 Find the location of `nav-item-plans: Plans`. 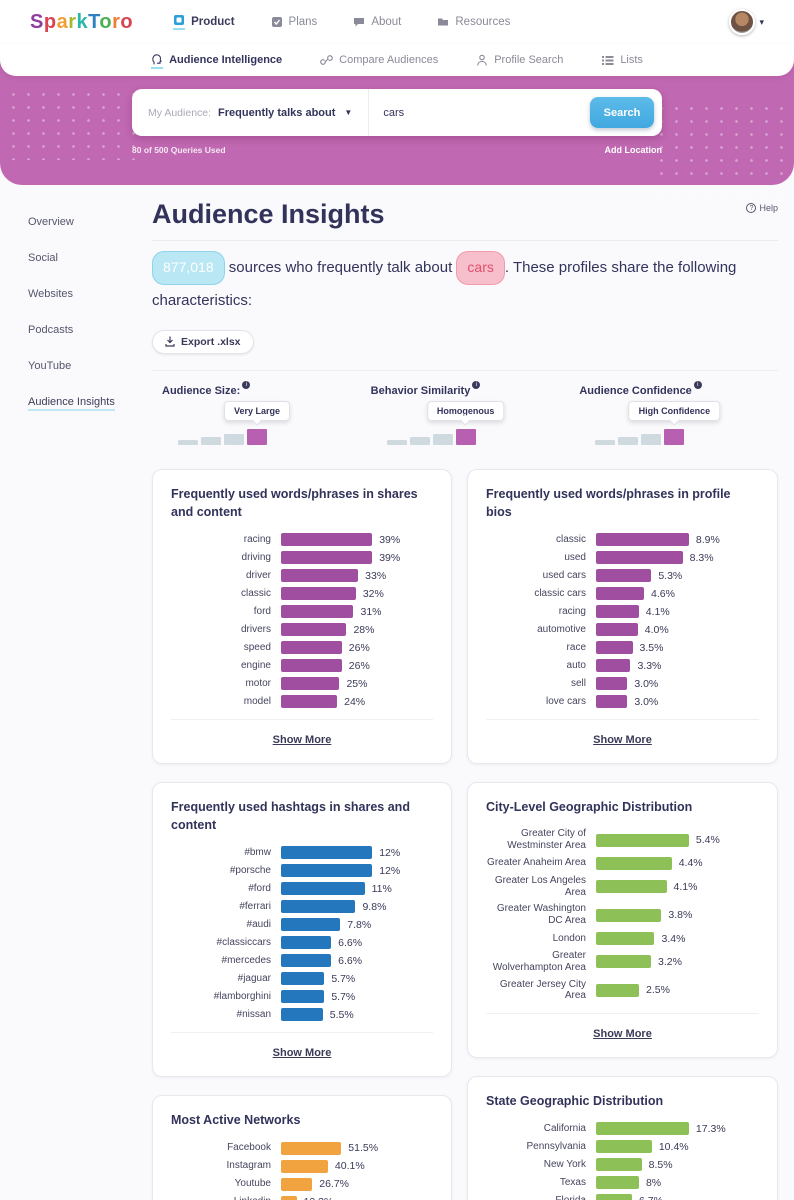

nav-item-plans: Plans is located at coordinates (294, 22).